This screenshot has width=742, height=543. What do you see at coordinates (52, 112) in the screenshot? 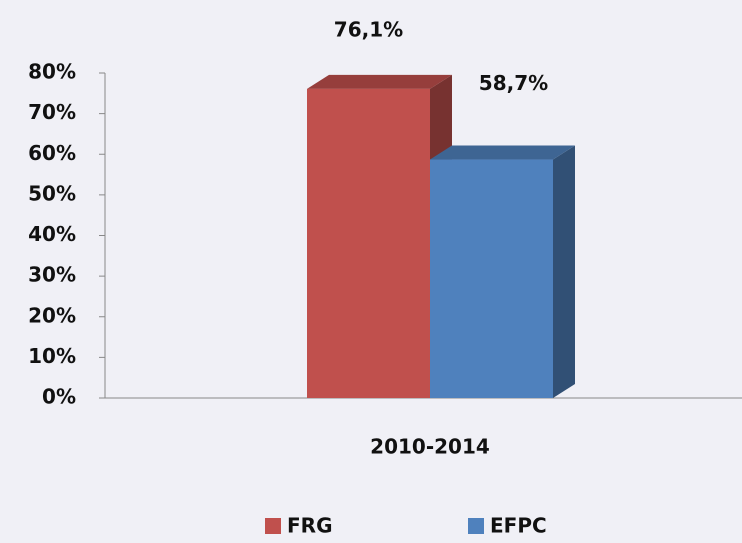
I see `y-tick-label: 70%` at bounding box center [52, 112].